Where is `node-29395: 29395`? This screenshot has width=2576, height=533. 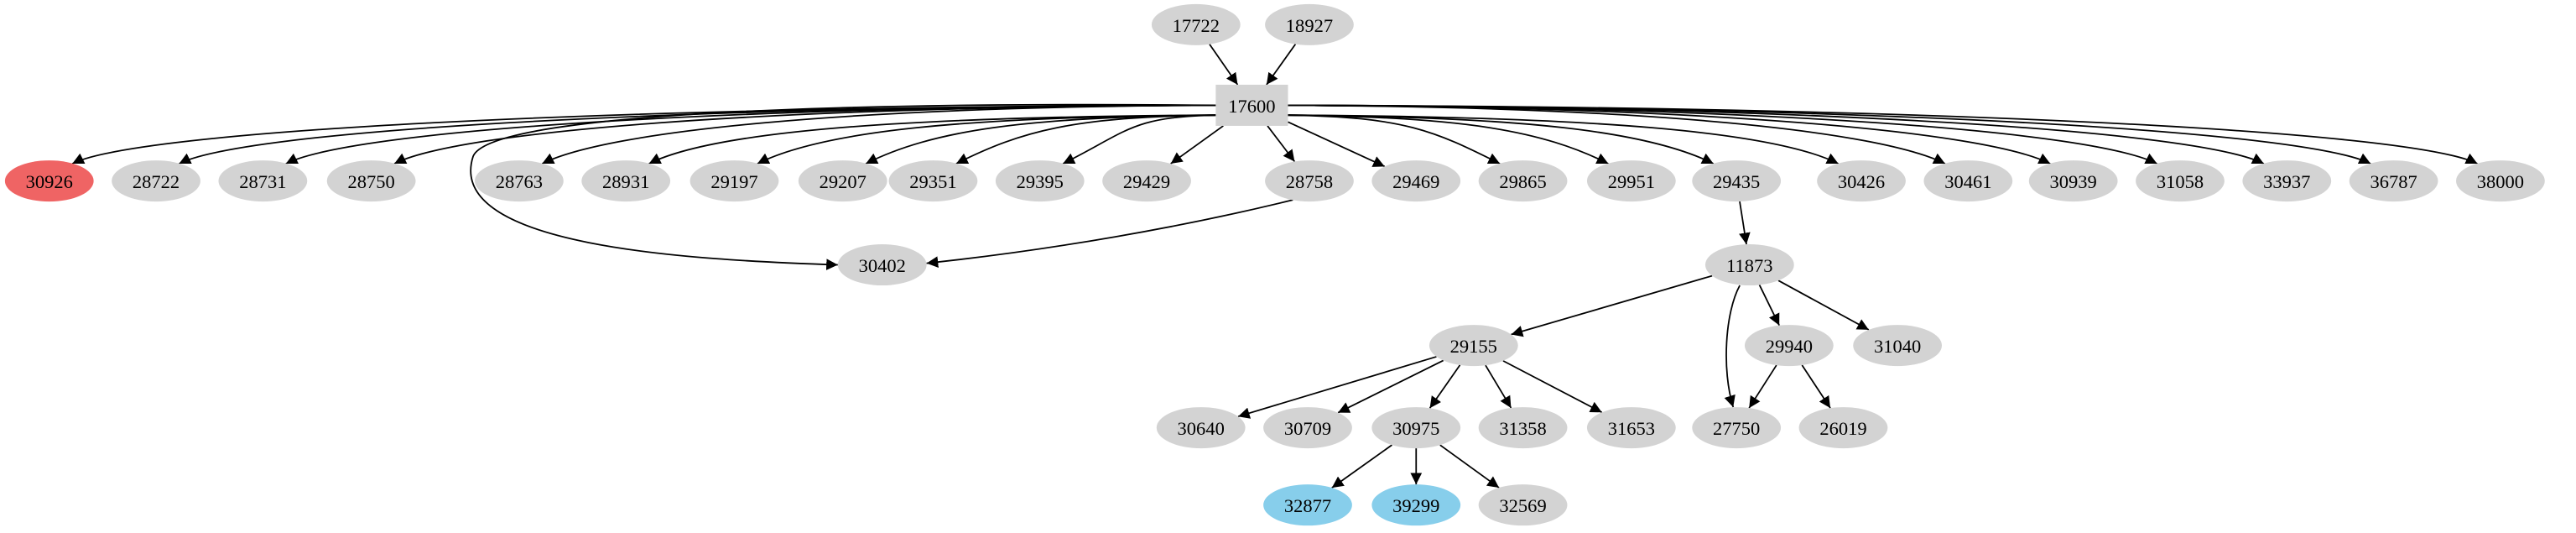 node-29395: 29395 is located at coordinates (1040, 181).